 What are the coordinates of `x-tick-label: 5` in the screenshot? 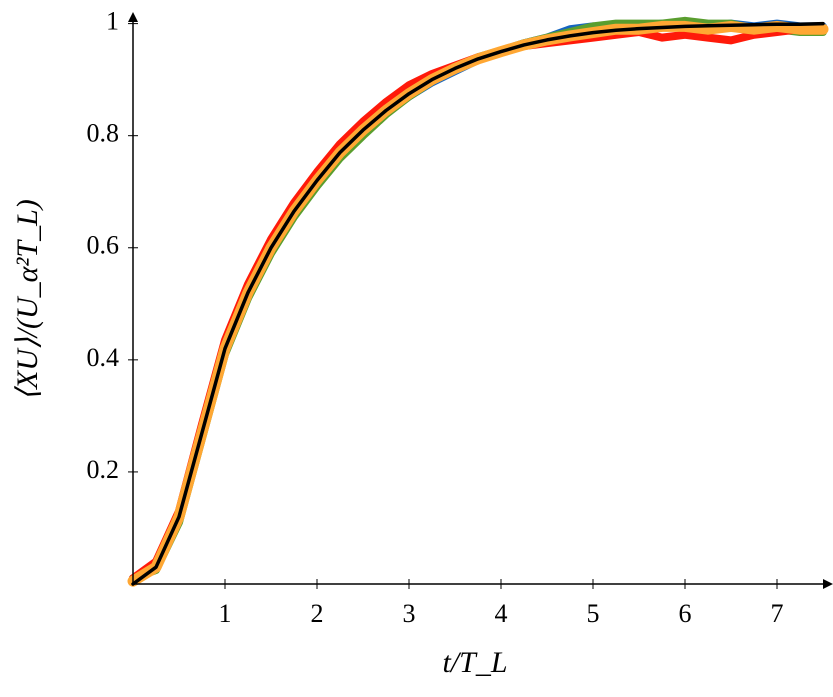 It's located at (593, 613).